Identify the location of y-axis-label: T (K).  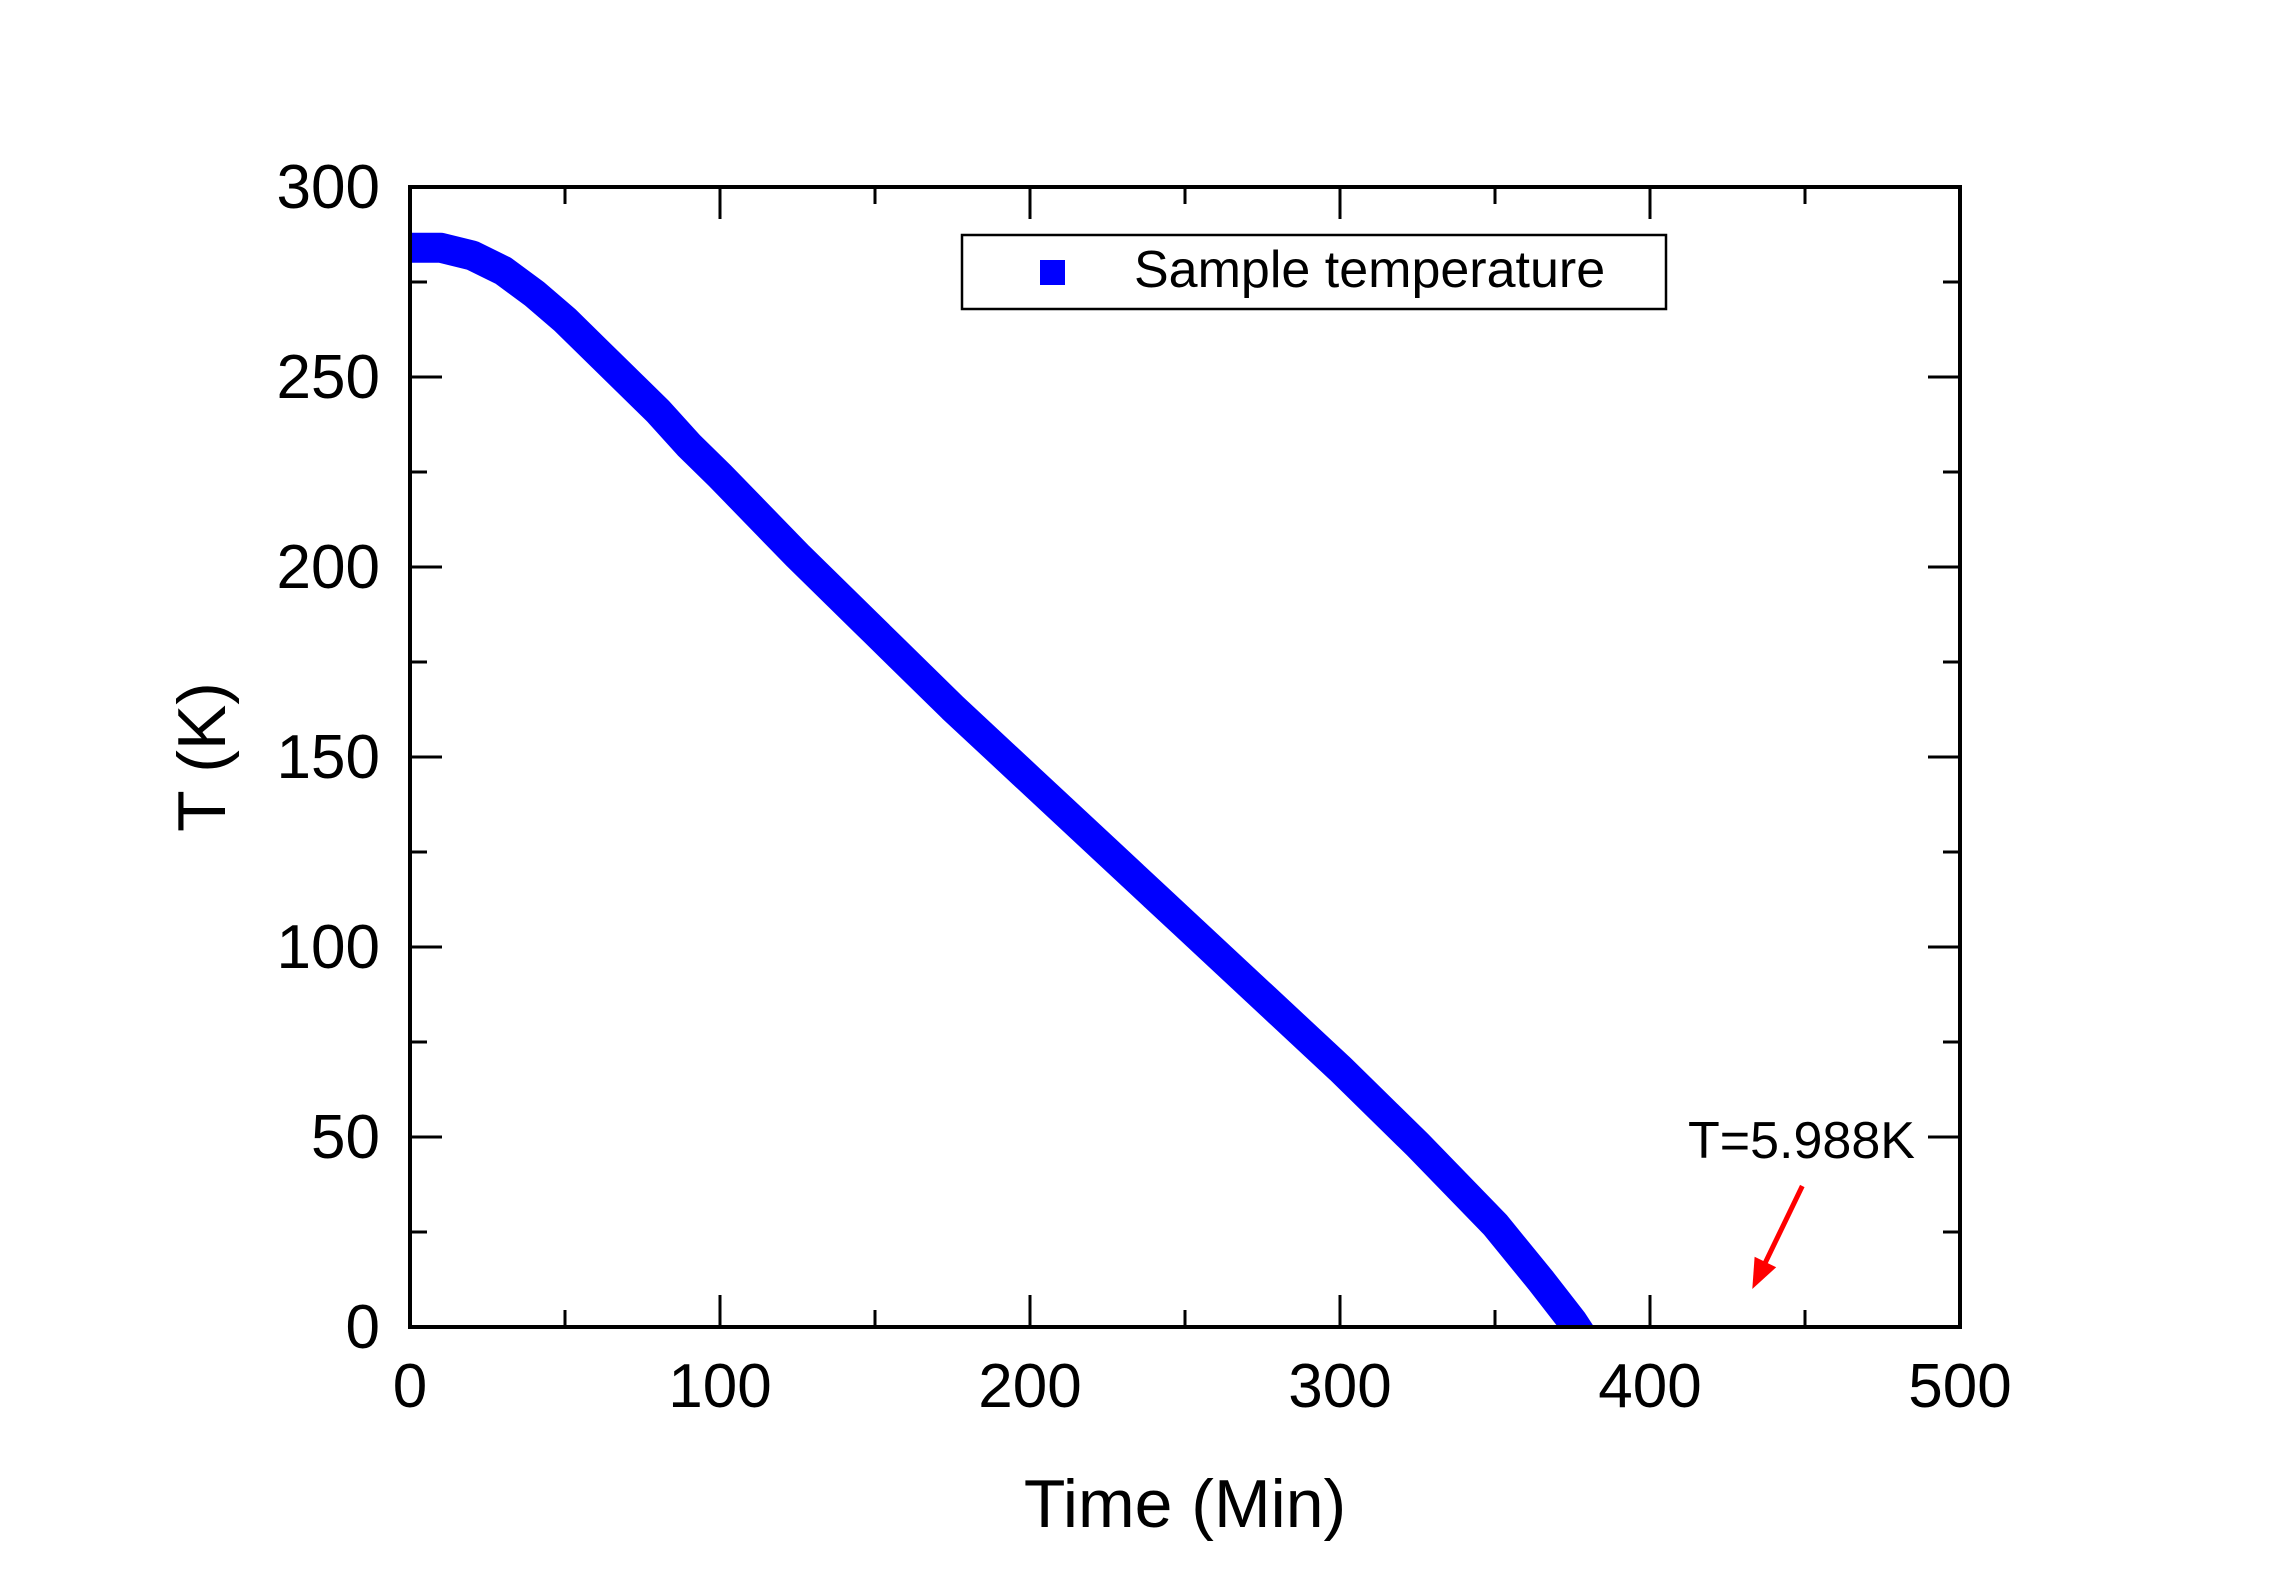
(202, 757).